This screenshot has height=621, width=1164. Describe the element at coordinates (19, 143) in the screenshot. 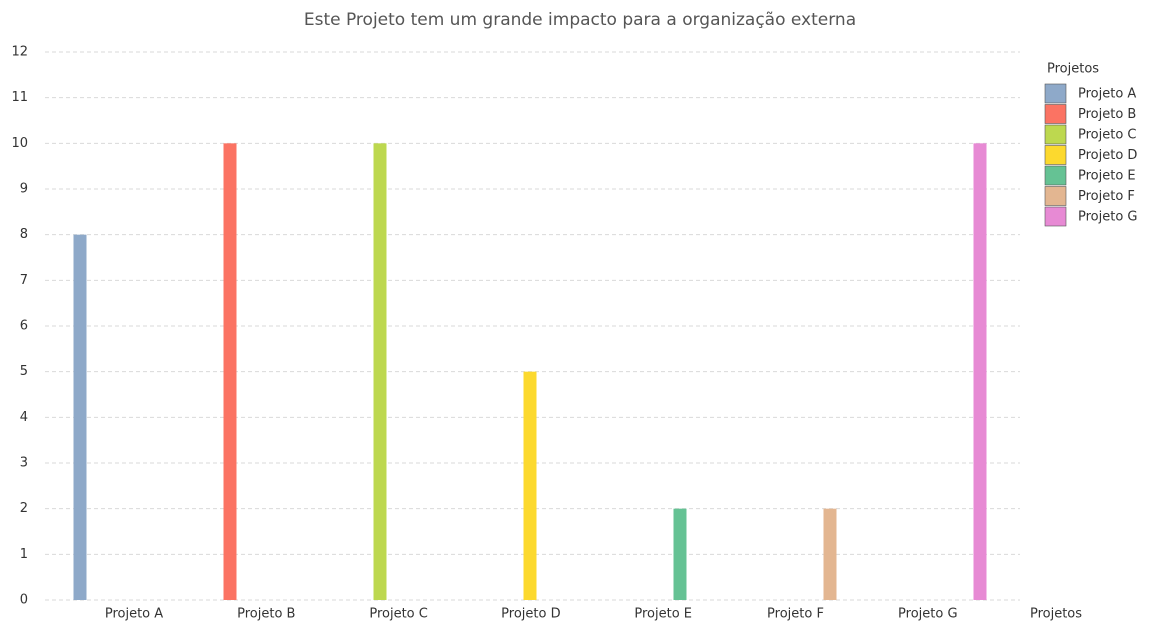

I see `y-tick-label: 10` at that location.